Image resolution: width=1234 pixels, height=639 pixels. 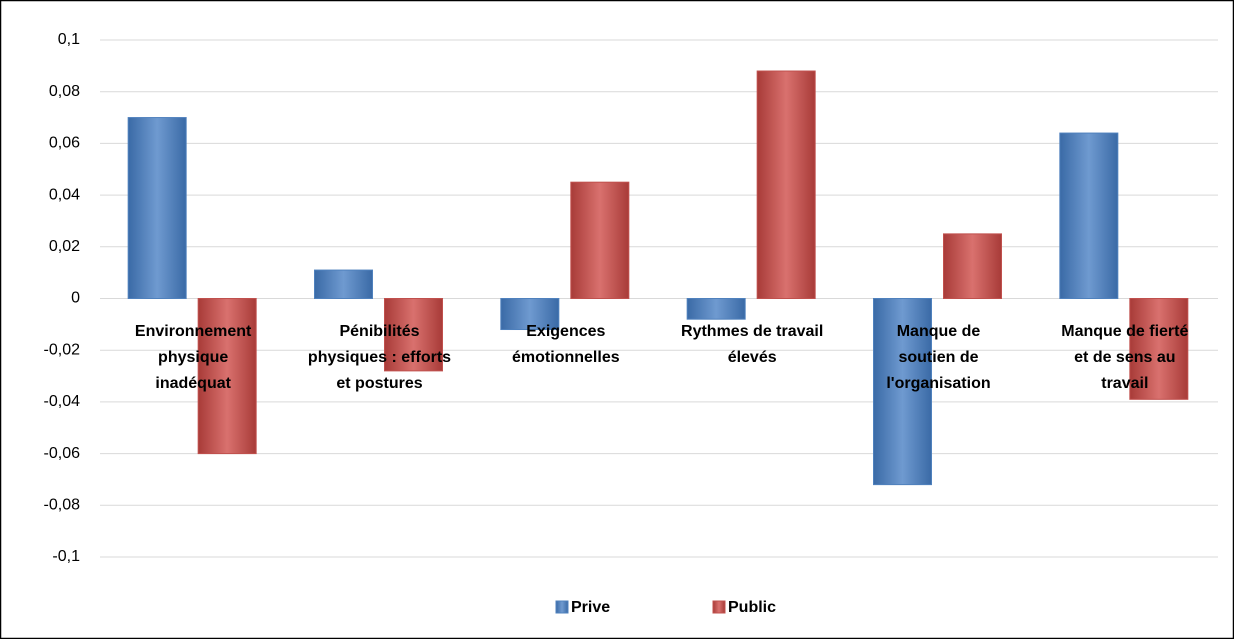 What do you see at coordinates (566, 344) in the screenshot?
I see `x-tick-label: Exigences émotionnelles` at bounding box center [566, 344].